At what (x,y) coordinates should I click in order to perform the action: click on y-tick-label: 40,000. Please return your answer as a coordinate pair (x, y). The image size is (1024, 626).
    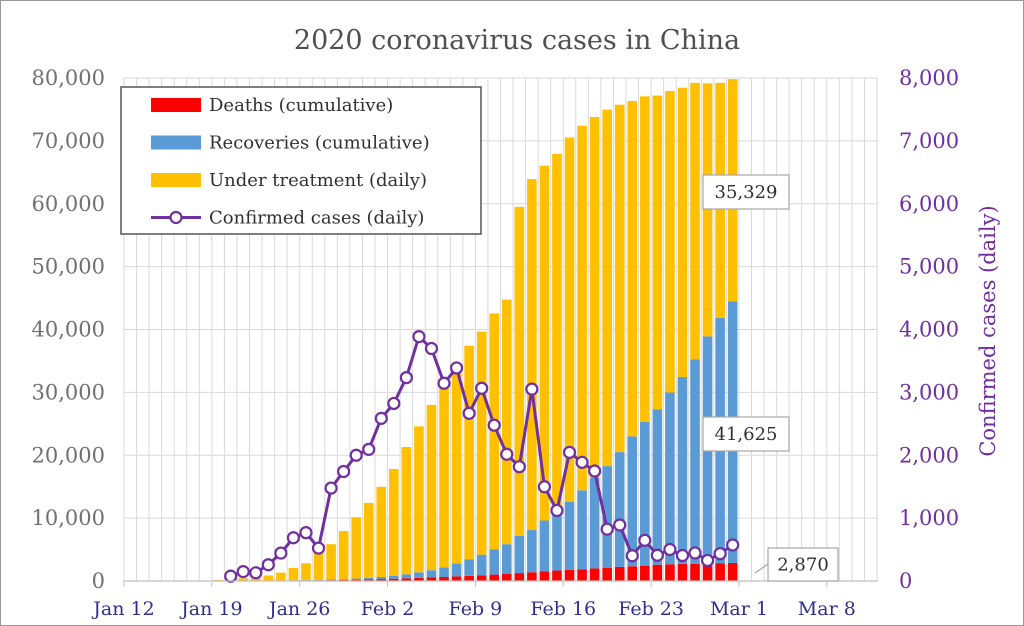
    Looking at the image, I should click on (68, 330).